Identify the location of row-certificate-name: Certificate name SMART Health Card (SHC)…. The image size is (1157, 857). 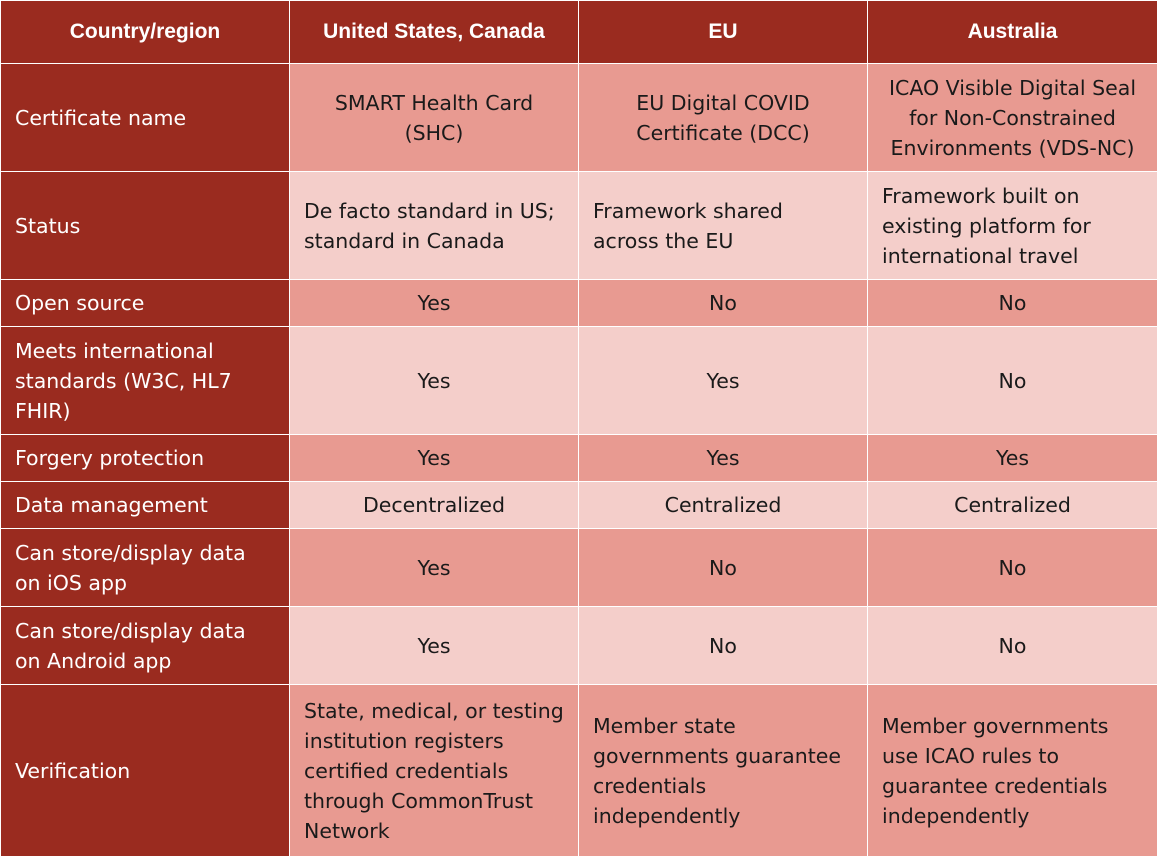
(579, 118).